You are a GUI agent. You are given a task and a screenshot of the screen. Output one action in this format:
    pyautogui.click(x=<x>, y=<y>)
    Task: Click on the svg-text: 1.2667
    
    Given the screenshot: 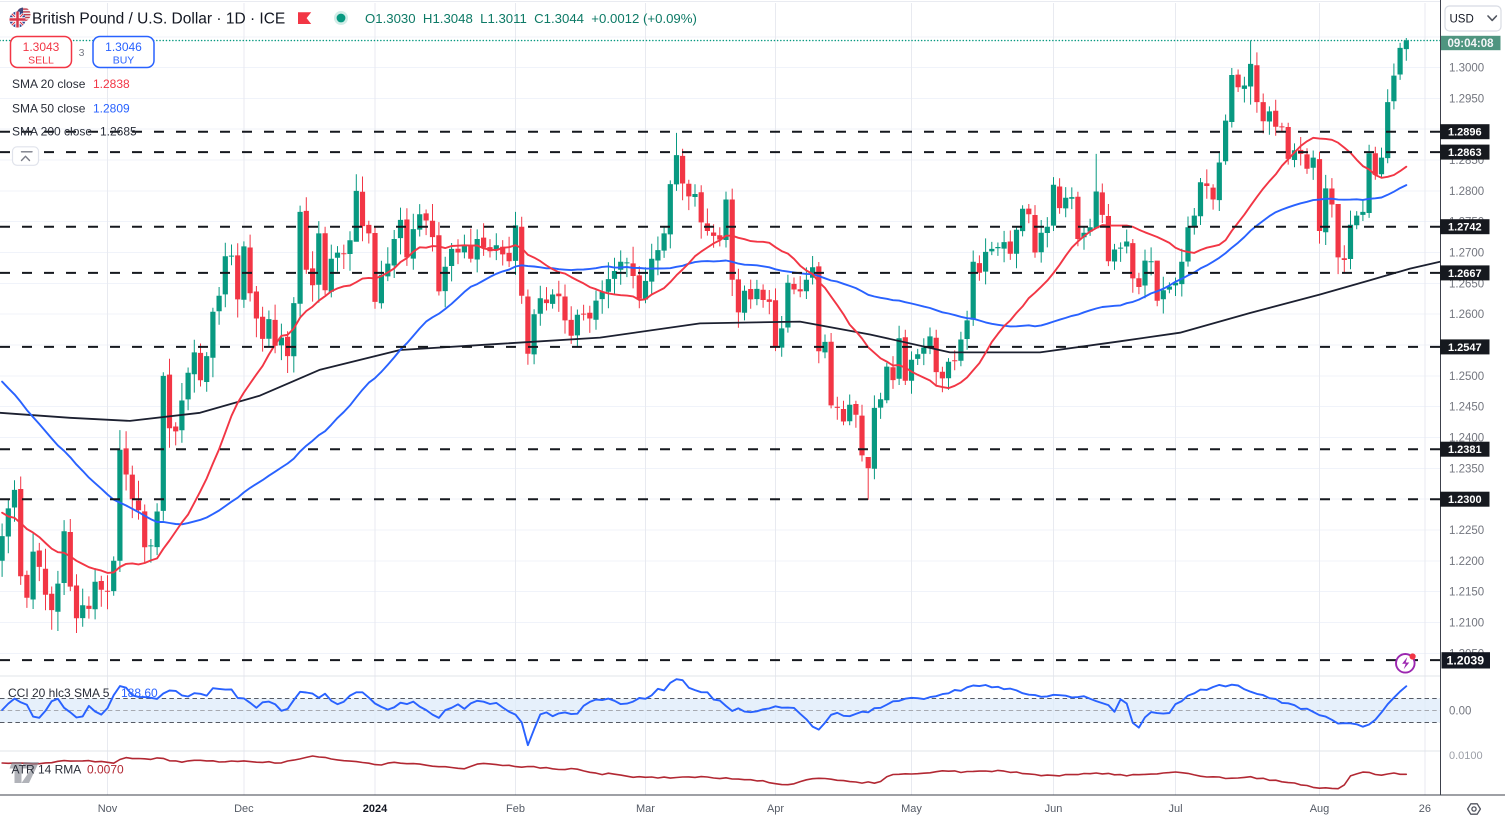 What is the action you would take?
    pyautogui.click(x=1465, y=274)
    